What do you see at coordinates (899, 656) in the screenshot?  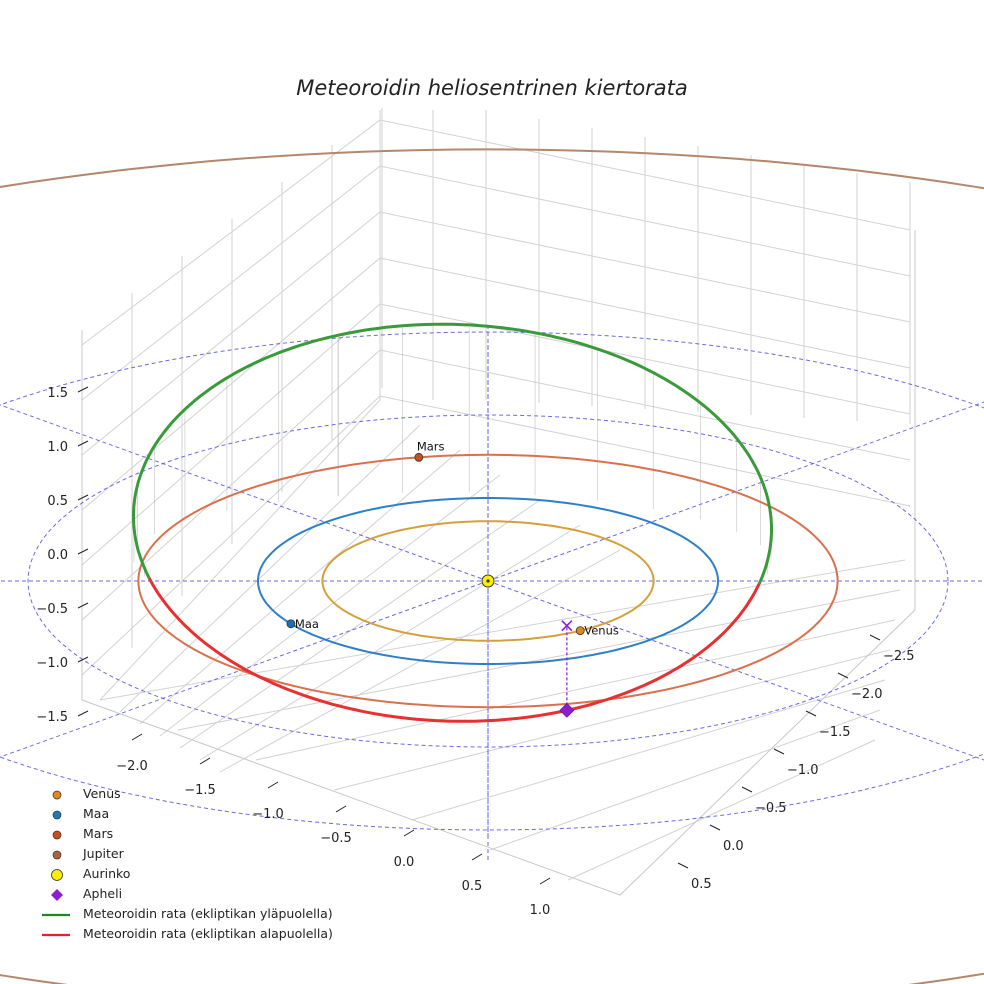 I see `y-tick-label: −2.5` at bounding box center [899, 656].